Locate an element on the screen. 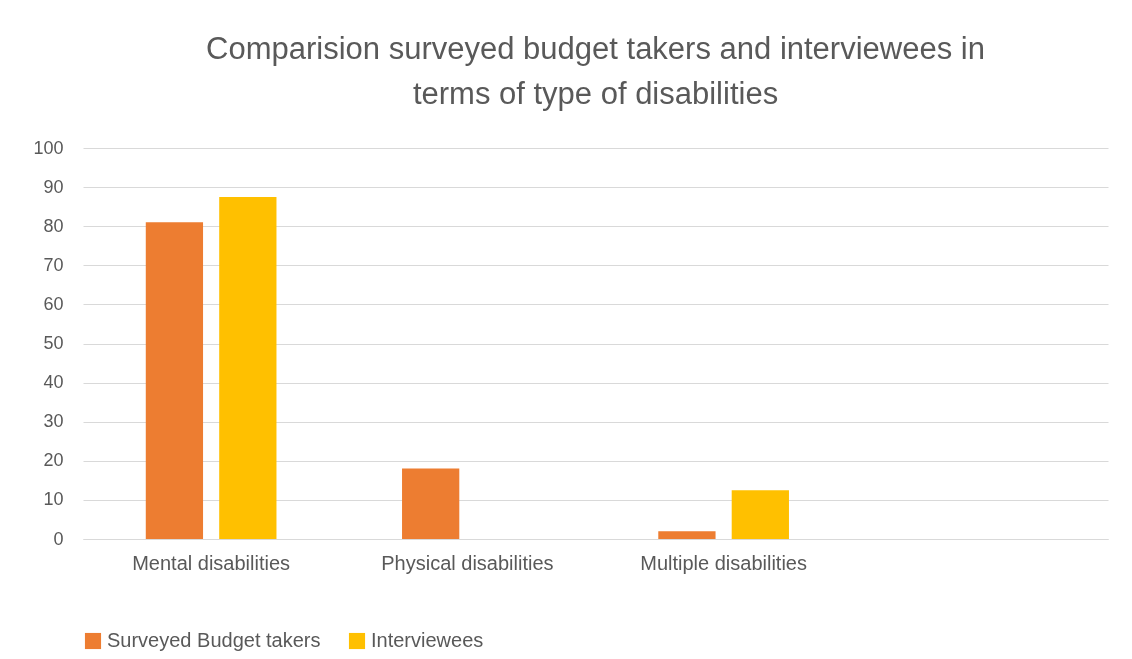  y-tick-label: 80 is located at coordinates (53, 225).